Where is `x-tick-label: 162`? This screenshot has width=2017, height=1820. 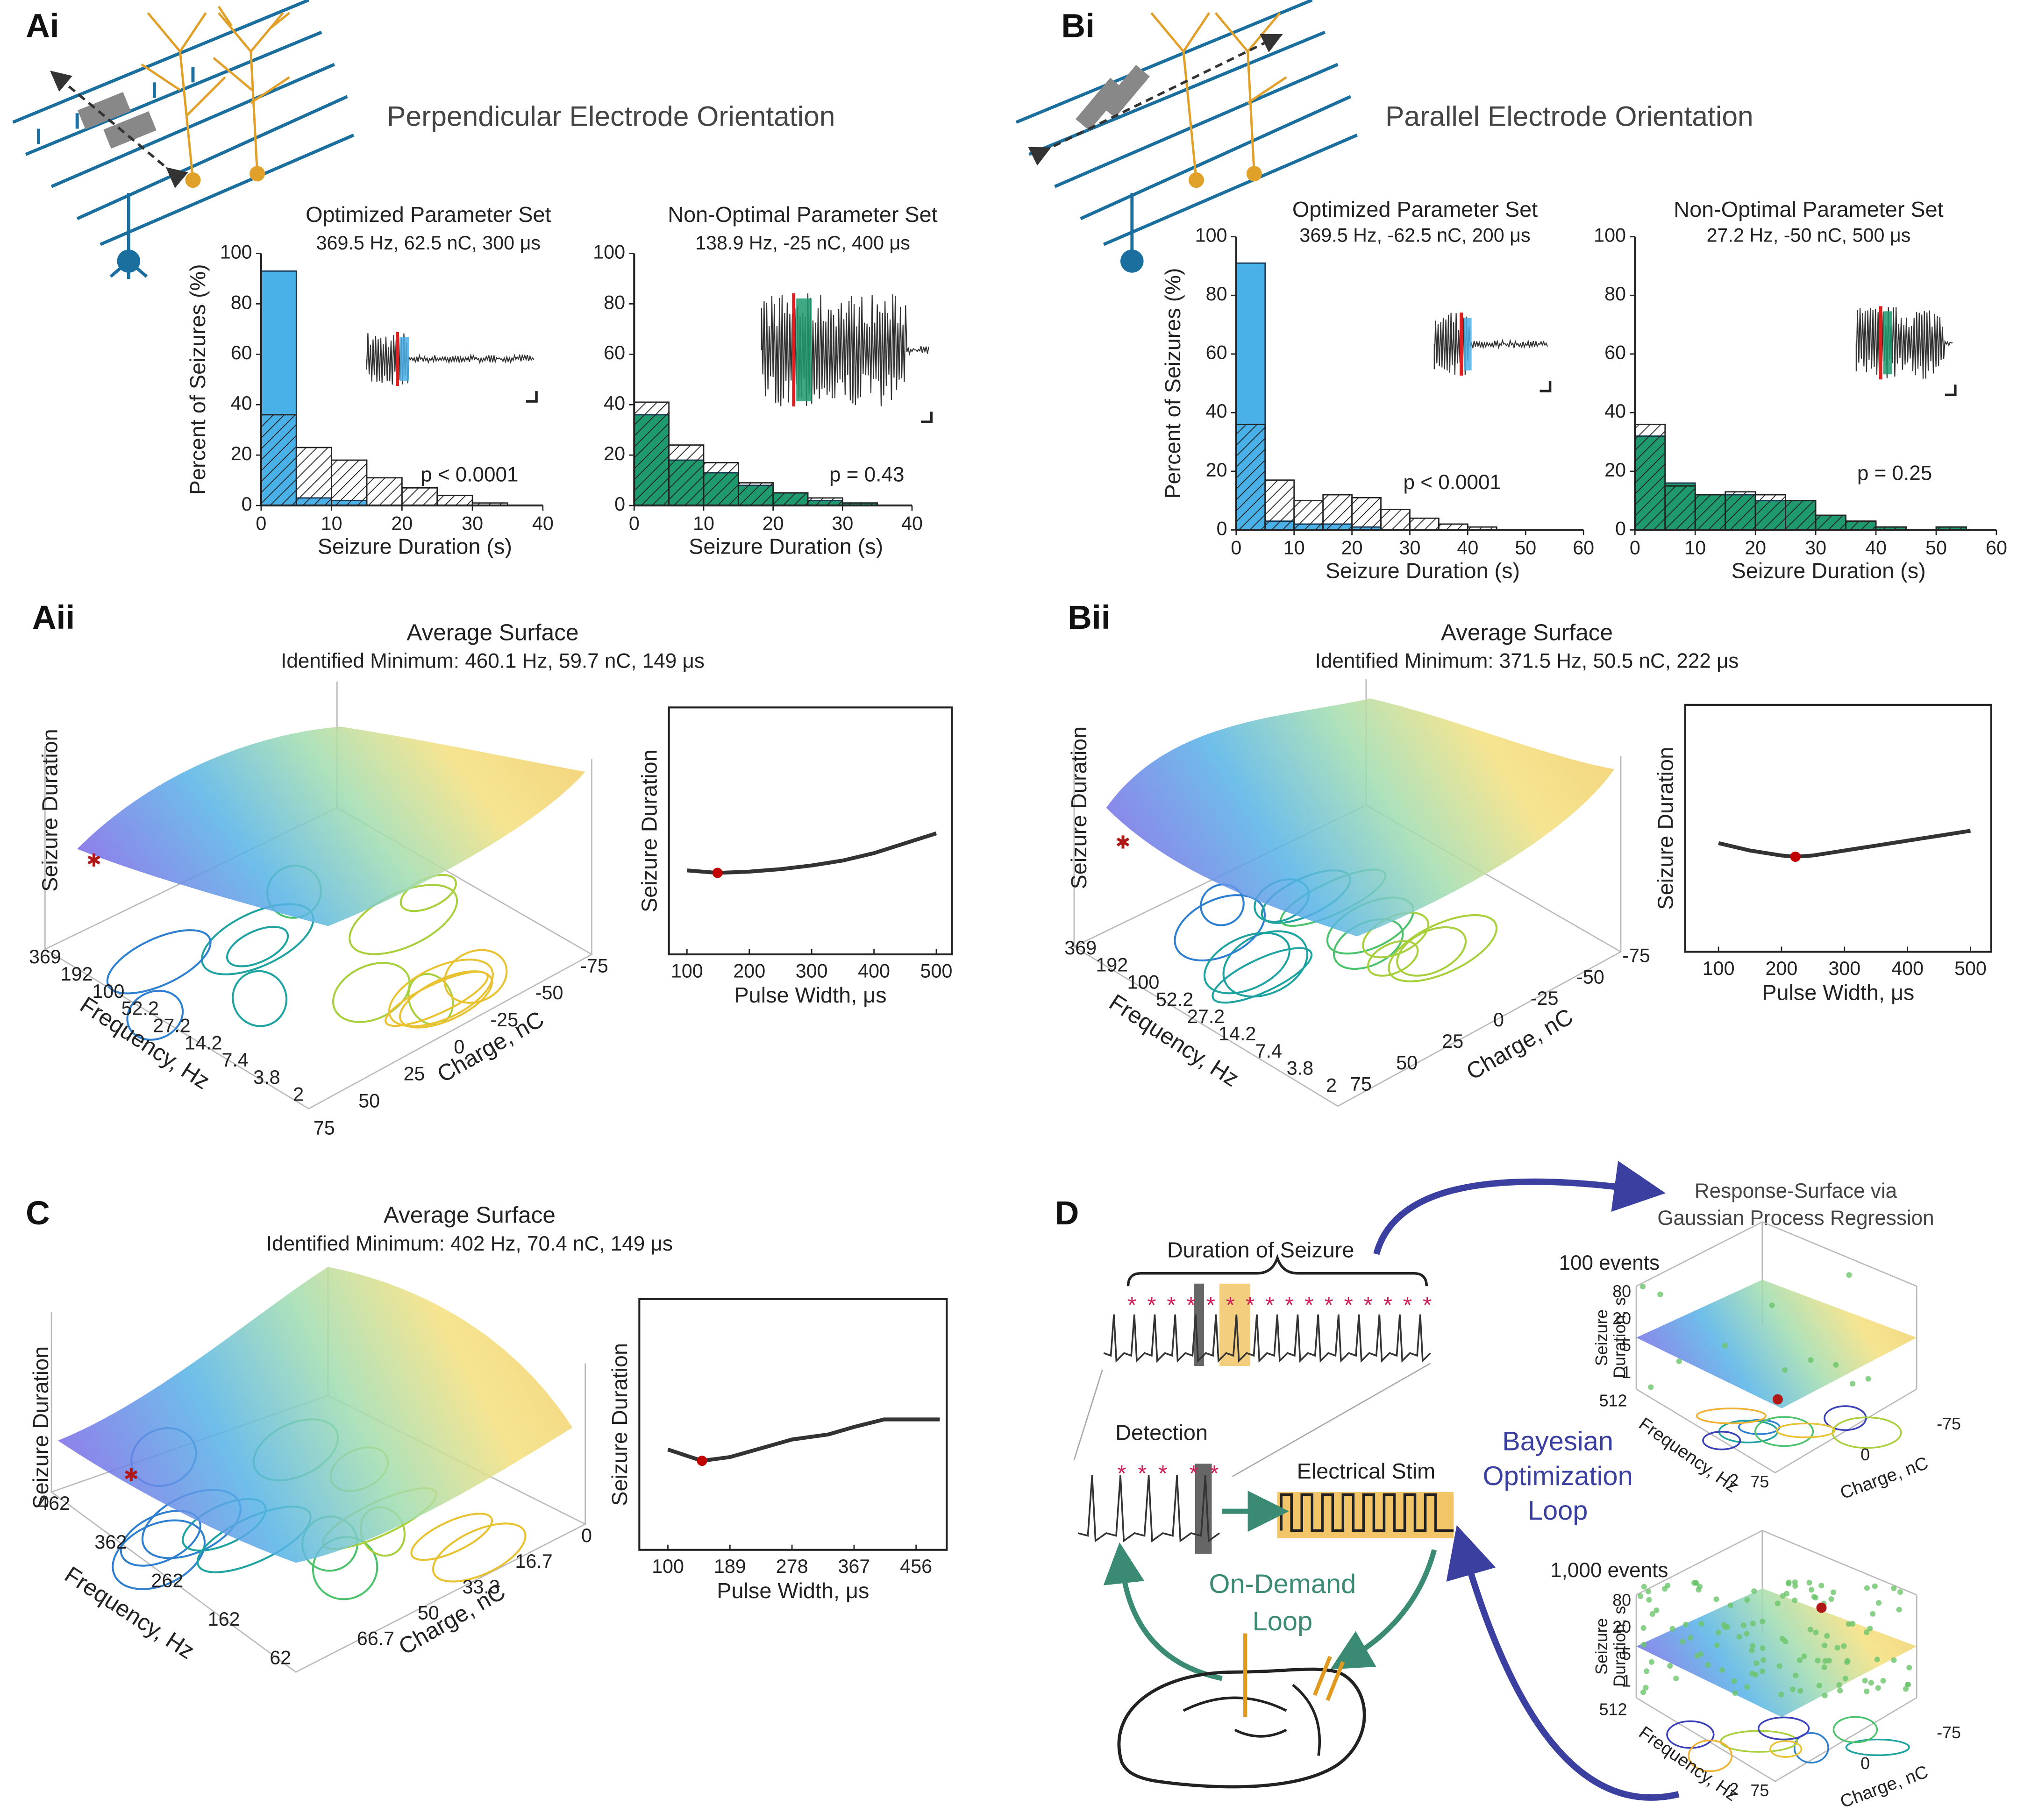 x-tick-label: 162 is located at coordinates (224, 1619).